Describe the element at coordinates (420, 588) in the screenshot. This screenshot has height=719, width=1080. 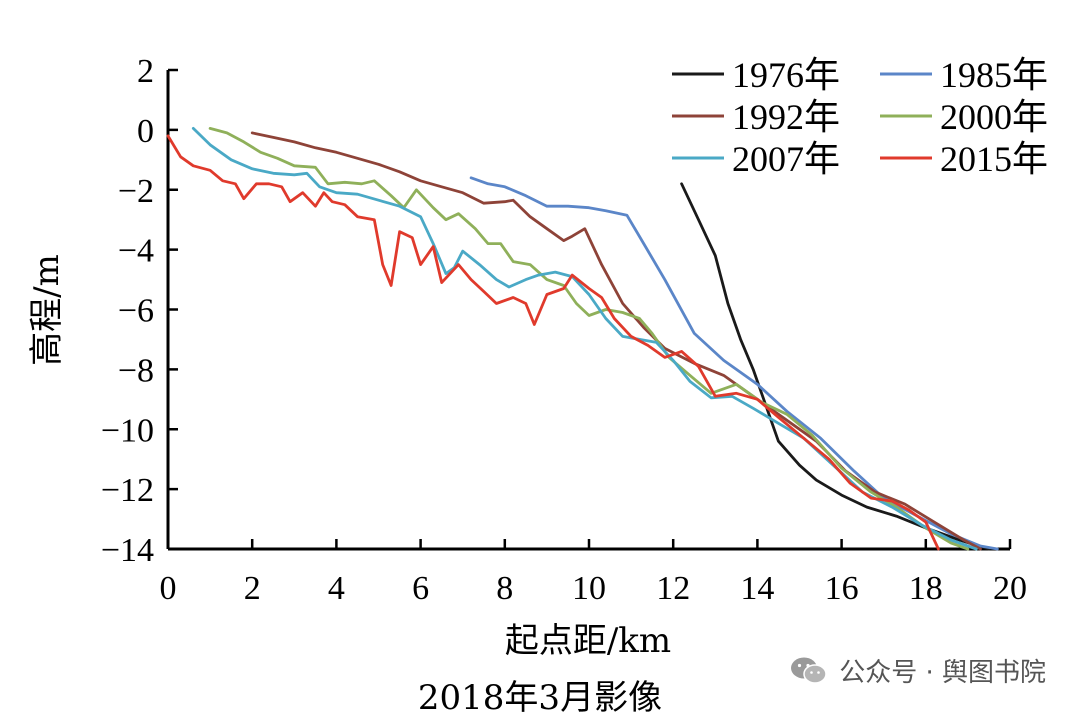
I see `x-tick-label: 6` at that location.